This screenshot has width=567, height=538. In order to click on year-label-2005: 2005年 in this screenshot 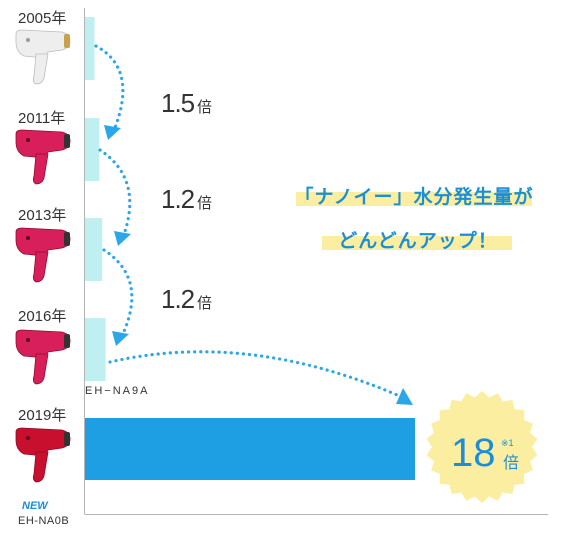, I will do `click(42, 18)`.